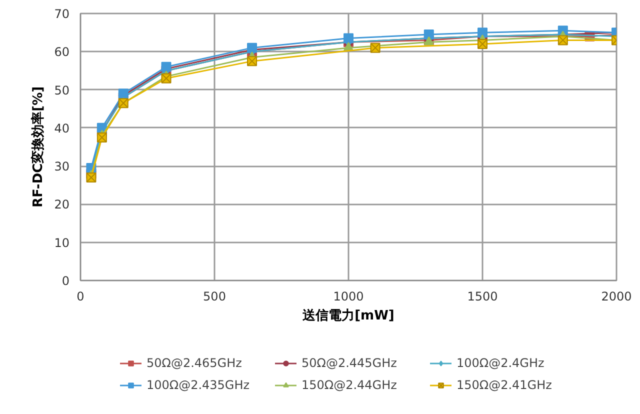 This screenshot has width=640, height=414. What do you see at coordinates (350, 363) in the screenshot?
I see `legend-label: 50Ω@2.445GHz` at bounding box center [350, 363].